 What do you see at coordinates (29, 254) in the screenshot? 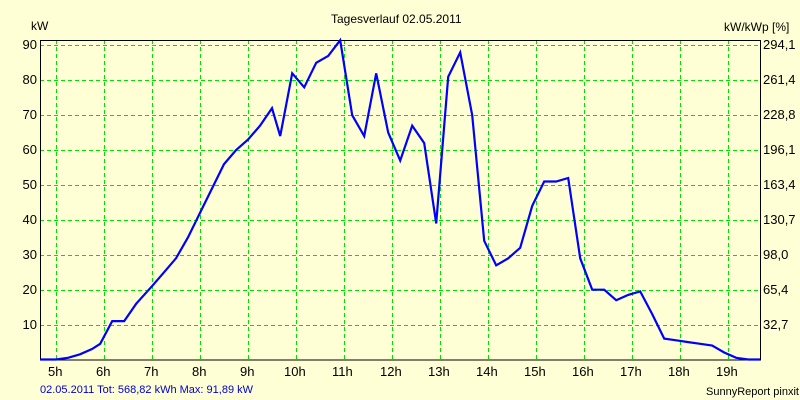
I see `y-tick-left: 30` at bounding box center [29, 254].